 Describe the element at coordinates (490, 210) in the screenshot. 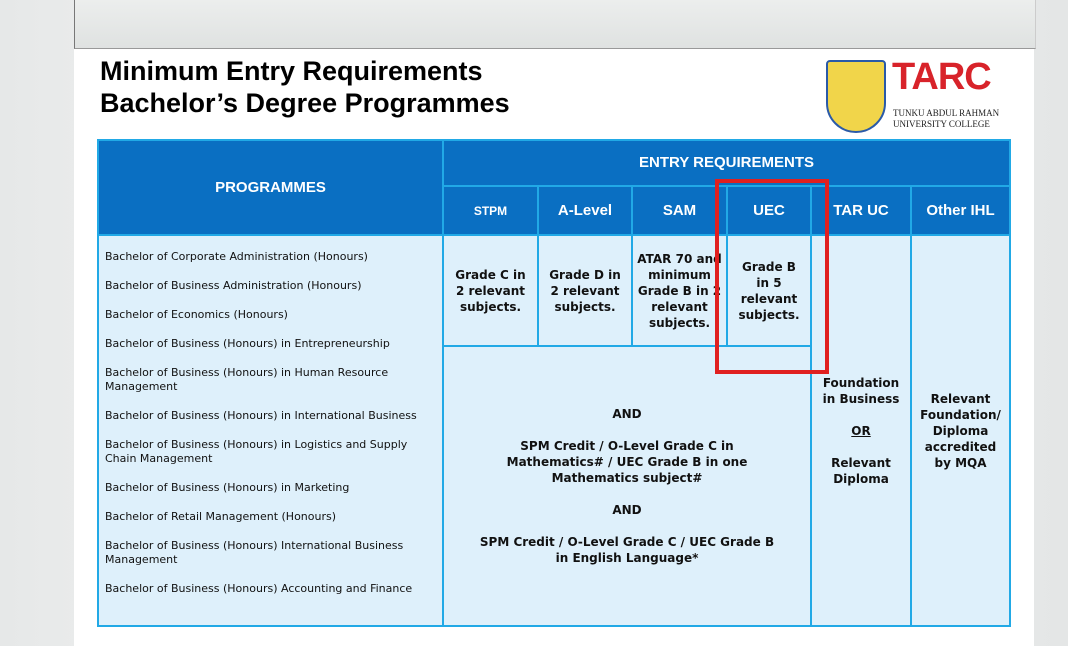

I see `col-stpm: STPM` at that location.